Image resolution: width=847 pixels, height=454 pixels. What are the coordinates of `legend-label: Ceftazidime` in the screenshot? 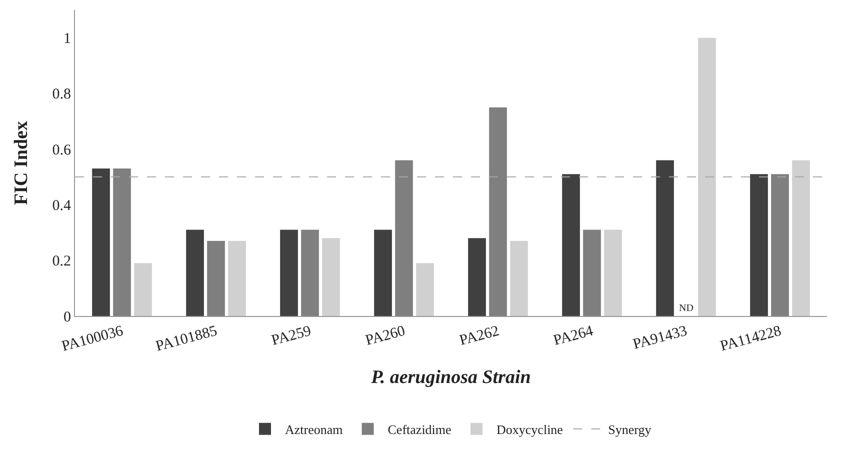 It's located at (420, 429).